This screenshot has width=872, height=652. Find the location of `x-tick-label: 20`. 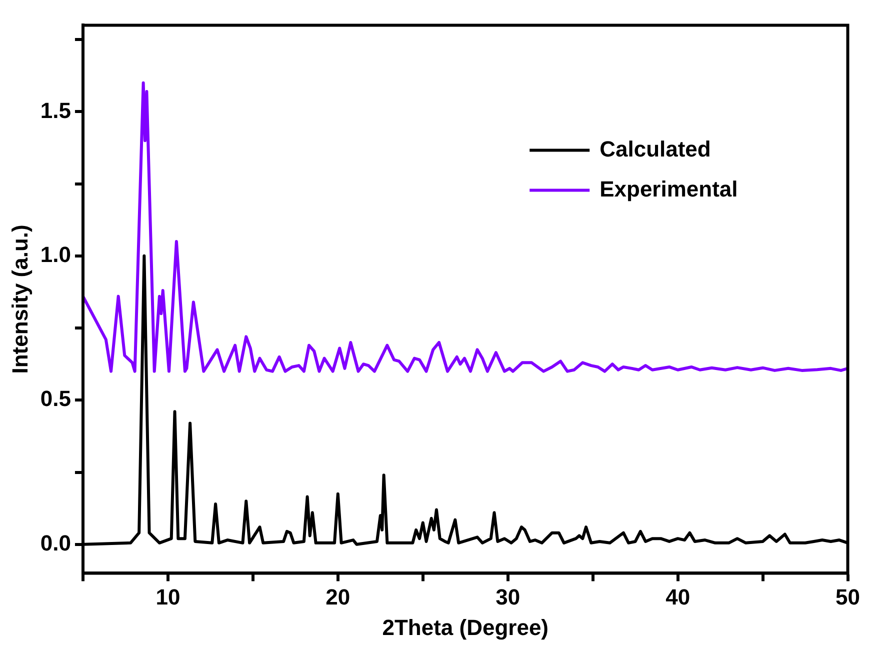

x-tick-label: 20 is located at coordinates (338, 597).